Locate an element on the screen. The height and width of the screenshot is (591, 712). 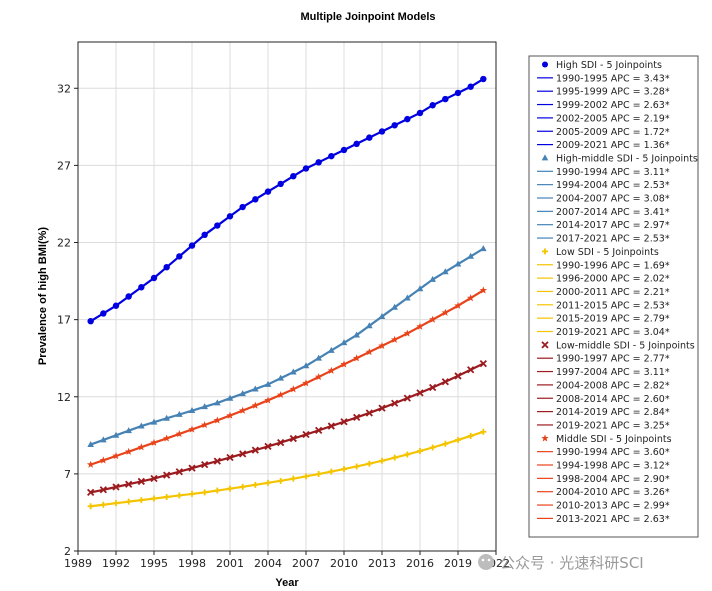
watermark-text: 公众号 · 光速科研SCI is located at coordinates (572, 563).